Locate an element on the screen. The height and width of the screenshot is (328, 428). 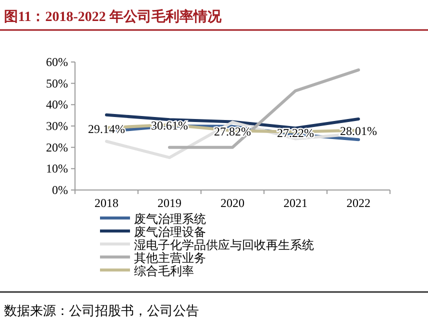
data-label: 27.82% is located at coordinates (232, 131).